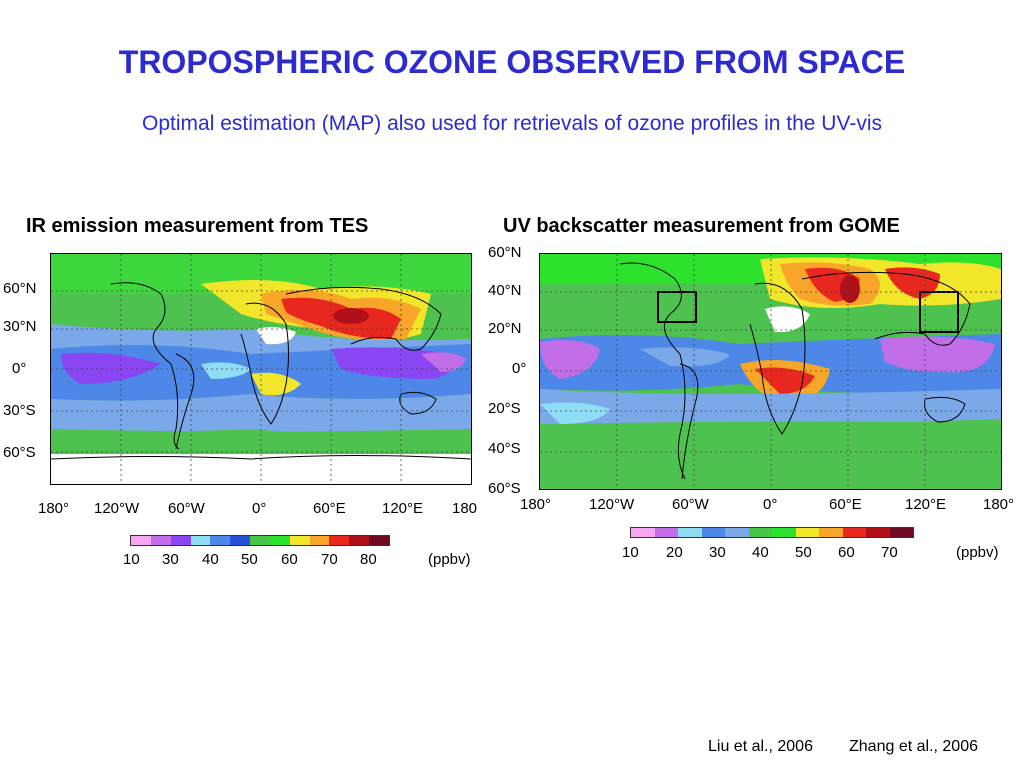 This screenshot has height=768, width=1024. I want to click on left-lat-tick-30s: 30°S, so click(19, 410).